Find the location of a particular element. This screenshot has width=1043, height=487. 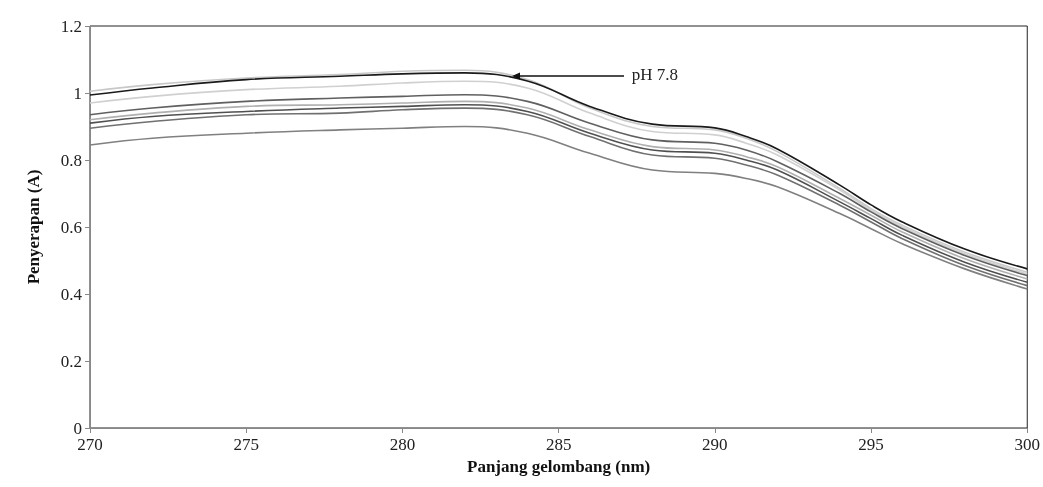

x-tick-label: 275 is located at coordinates (246, 444).